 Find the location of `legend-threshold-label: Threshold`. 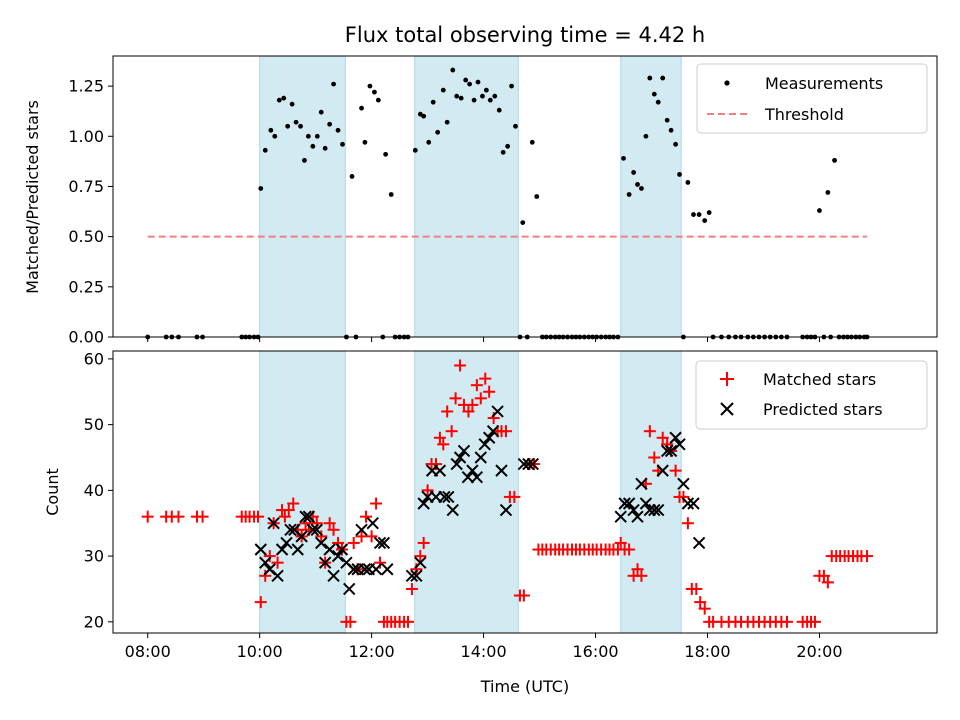

legend-threshold-label: Threshold is located at coordinates (804, 114).